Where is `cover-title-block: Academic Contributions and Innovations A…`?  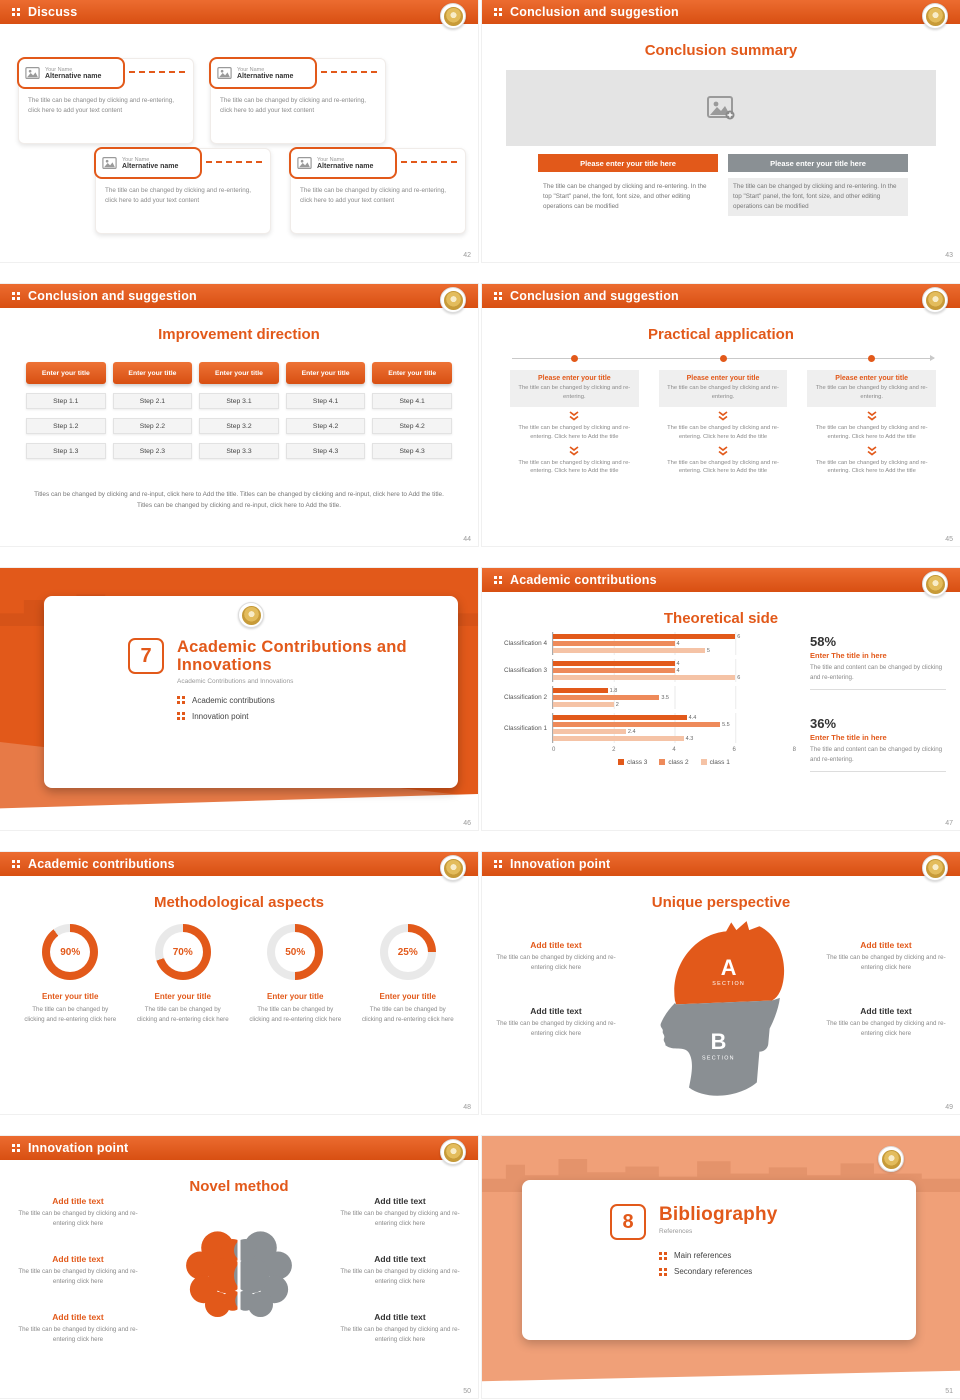
cover-title-block: Academic Contributions and Innovations A… is located at coordinates (312, 661).